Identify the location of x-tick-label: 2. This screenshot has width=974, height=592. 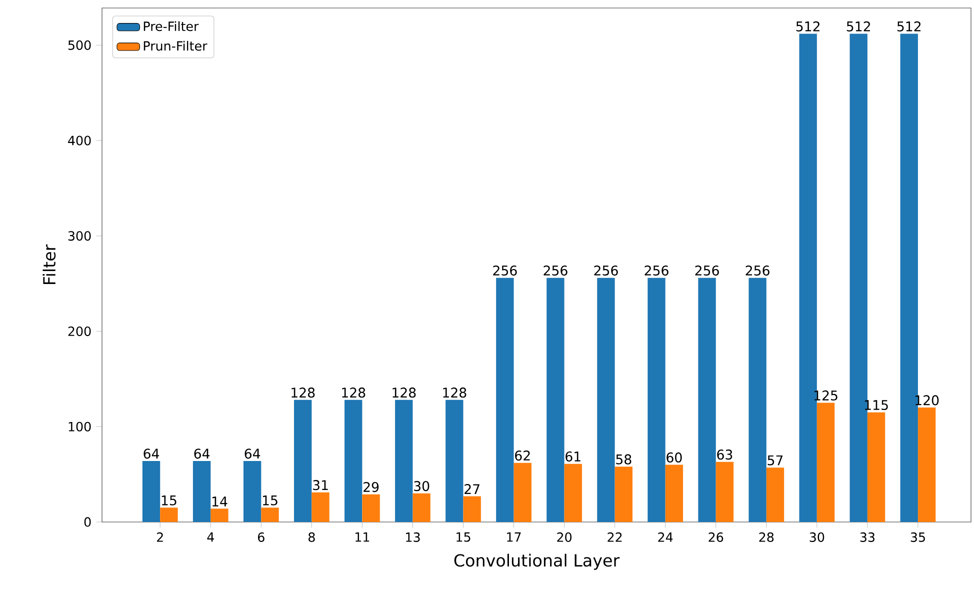
(160, 537).